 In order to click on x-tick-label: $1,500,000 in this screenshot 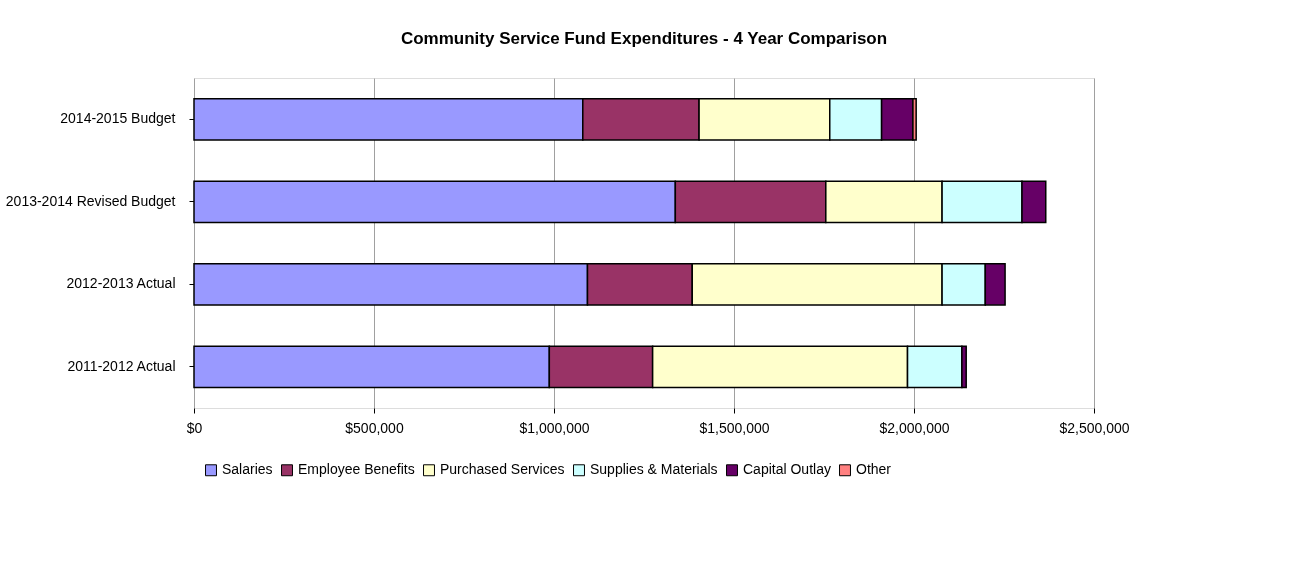, I will do `click(734, 427)`.